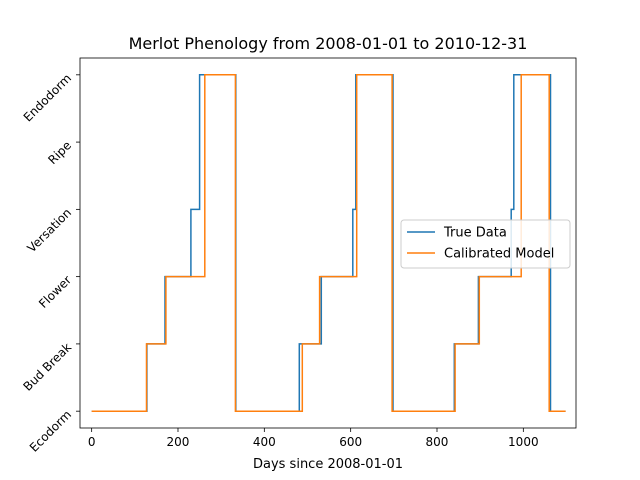  Describe the element at coordinates (59, 152) in the screenshot. I see `y-tick-label: Ripe` at that location.